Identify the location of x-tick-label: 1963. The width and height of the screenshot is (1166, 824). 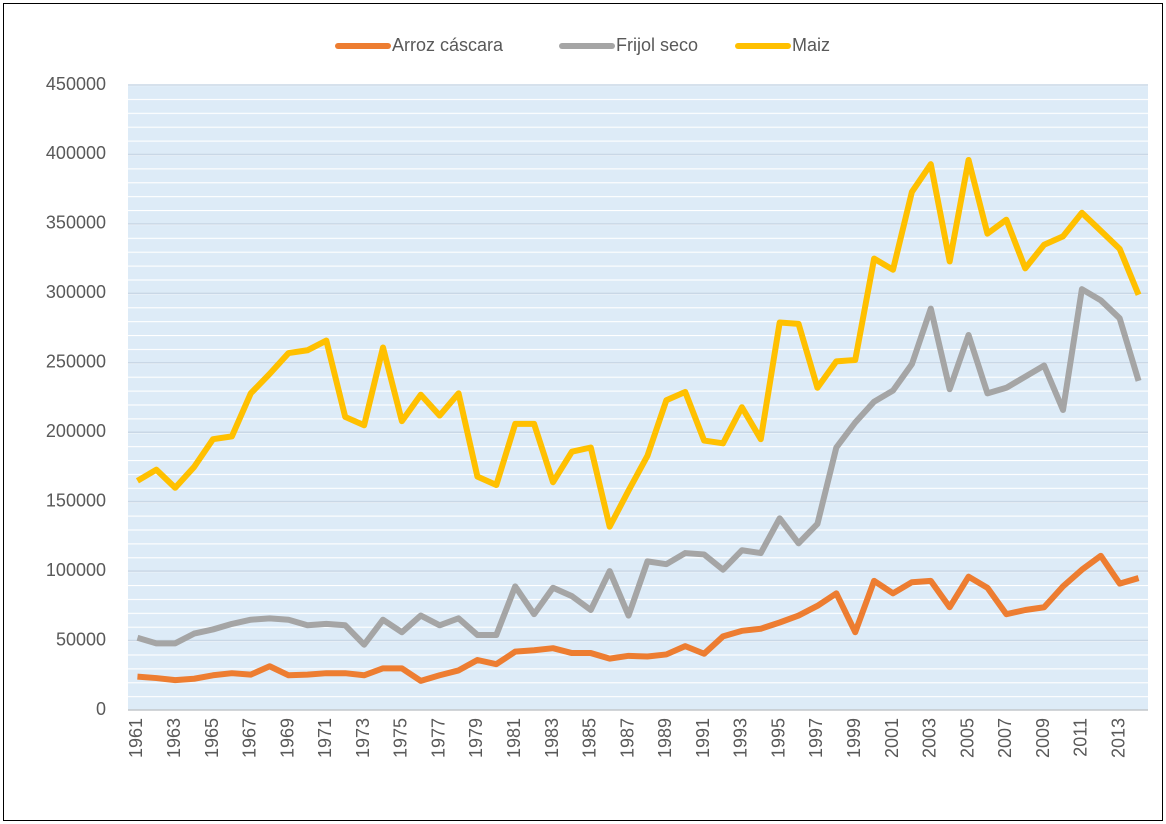
(174, 738).